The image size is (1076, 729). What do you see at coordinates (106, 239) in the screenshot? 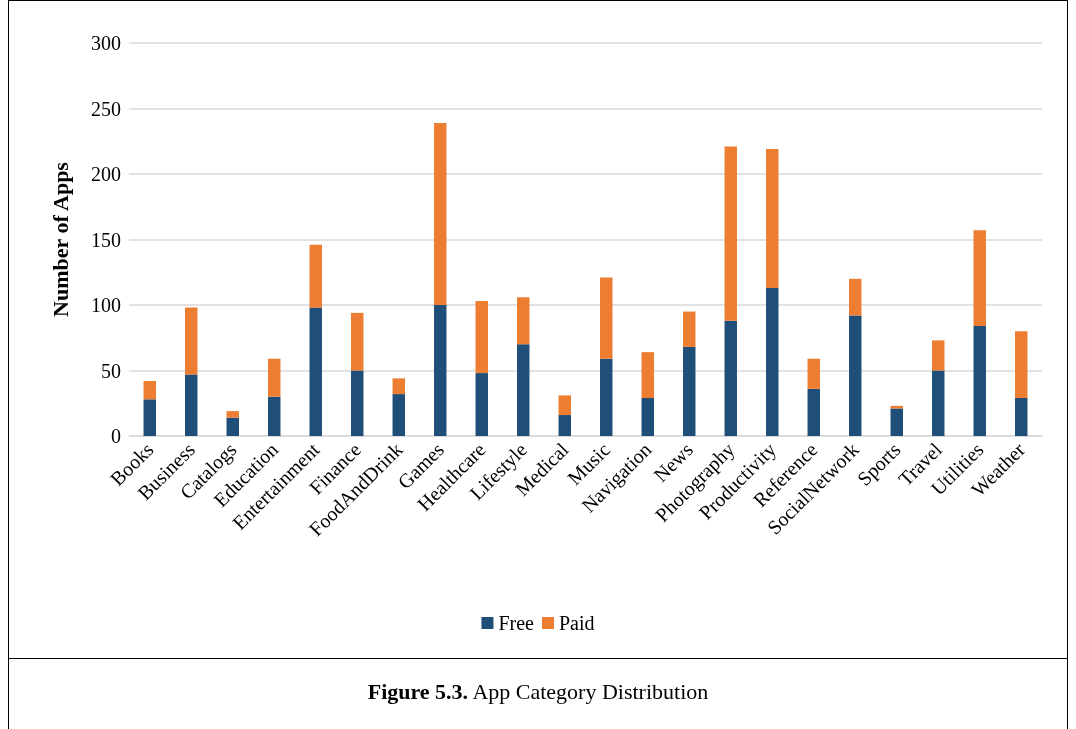
I see `y-tick-label: 150` at bounding box center [106, 239].